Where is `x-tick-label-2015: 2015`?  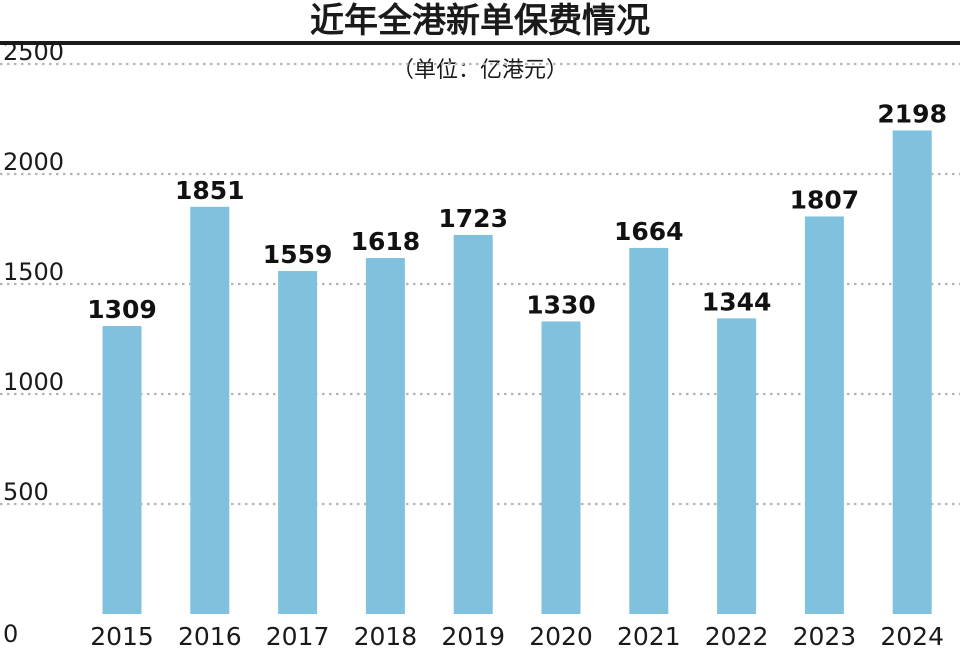
x-tick-label-2015: 2015 is located at coordinates (122, 635).